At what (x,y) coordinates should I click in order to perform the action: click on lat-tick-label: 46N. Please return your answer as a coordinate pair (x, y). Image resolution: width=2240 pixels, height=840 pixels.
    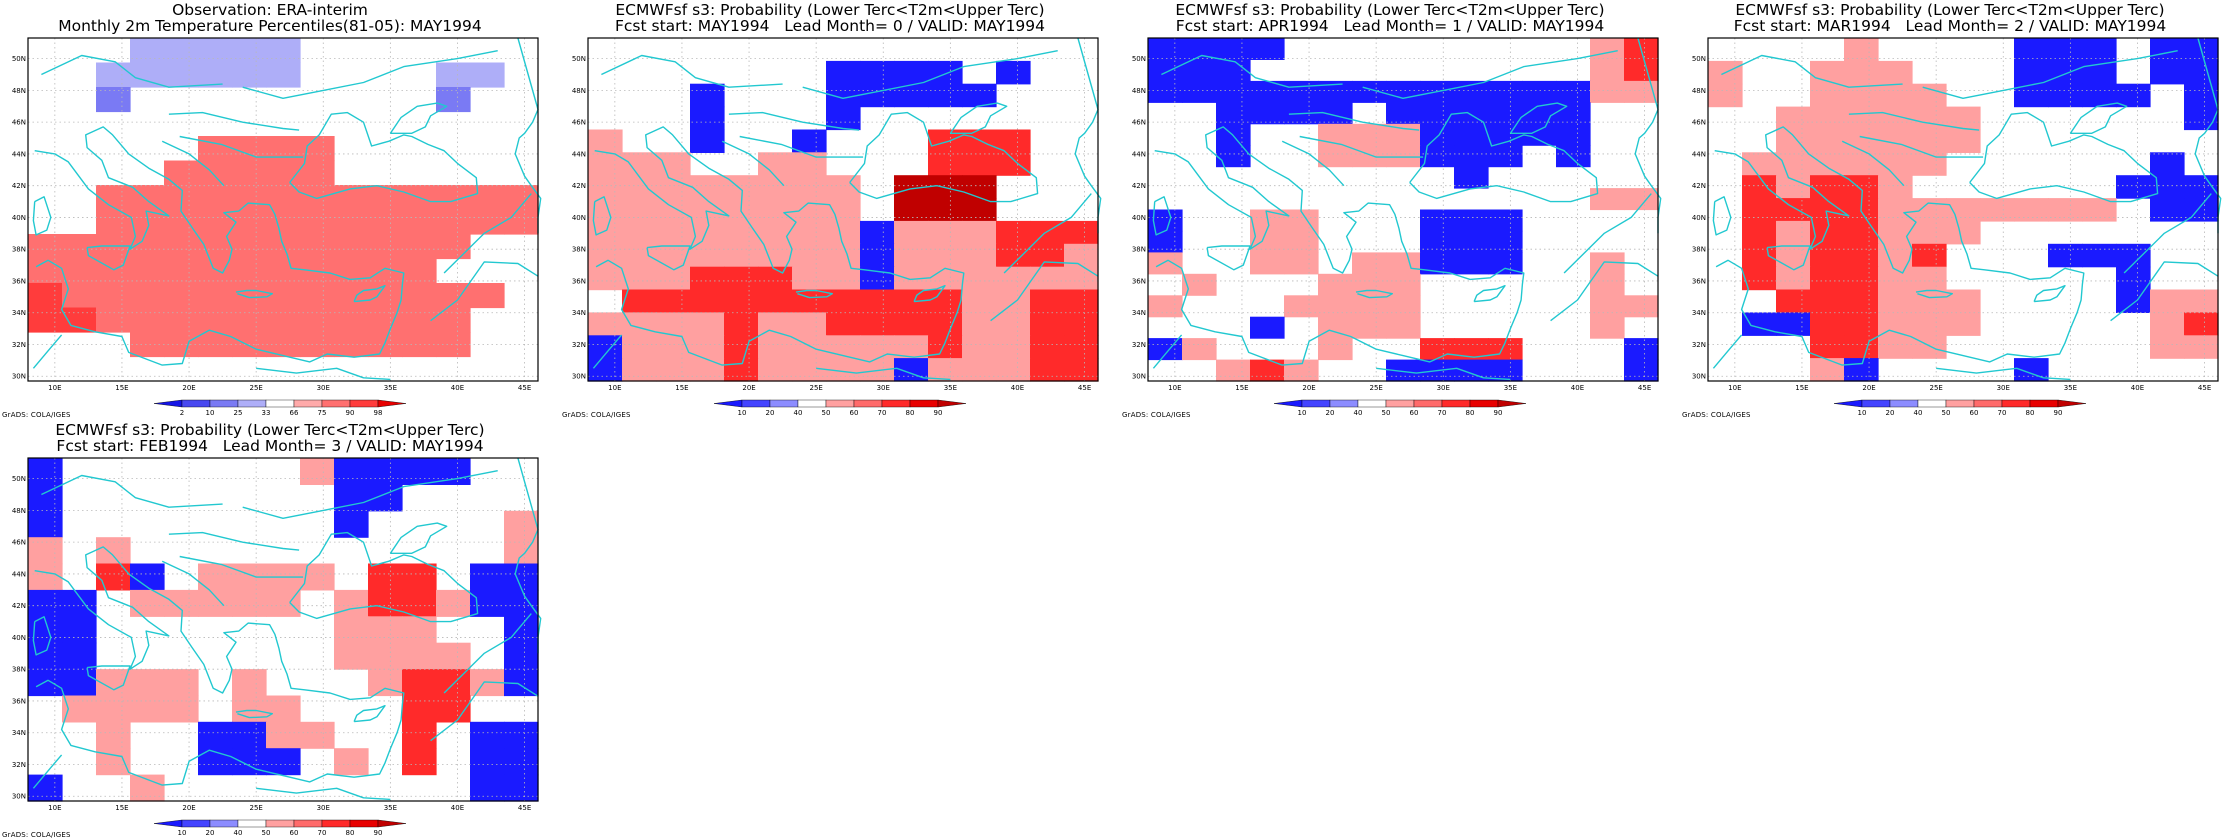
    Looking at the image, I should click on (1139, 123).